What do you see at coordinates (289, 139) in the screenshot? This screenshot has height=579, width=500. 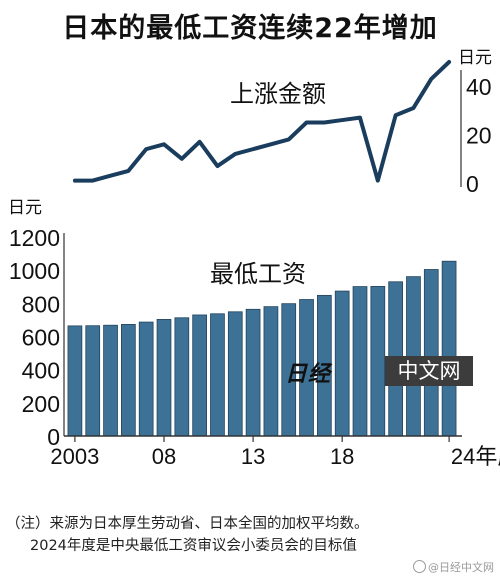 I see `increase-point-2015` at bounding box center [289, 139].